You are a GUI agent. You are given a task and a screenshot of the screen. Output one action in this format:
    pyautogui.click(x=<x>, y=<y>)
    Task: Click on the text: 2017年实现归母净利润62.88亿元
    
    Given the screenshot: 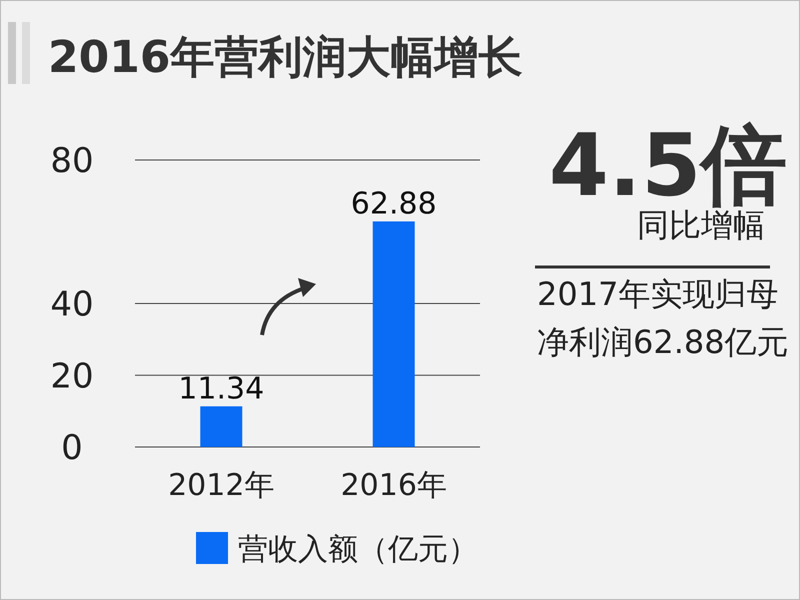 What is the action you would take?
    pyautogui.click(x=663, y=318)
    